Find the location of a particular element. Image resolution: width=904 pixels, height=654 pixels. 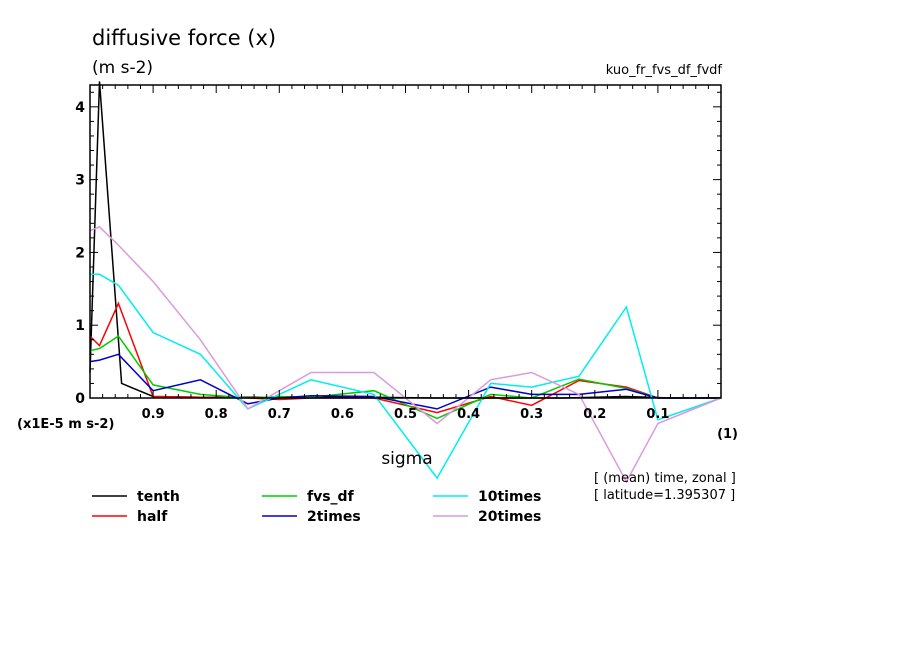

info-line-latitude: [ latitude=1.395307 ] is located at coordinates (664, 495).